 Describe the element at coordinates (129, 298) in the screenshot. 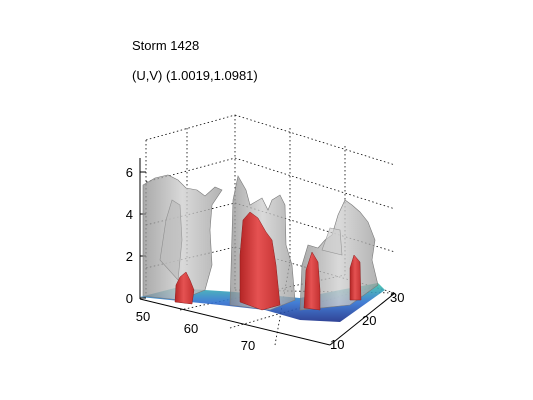

I see `z-tick-label-0: 0` at that location.